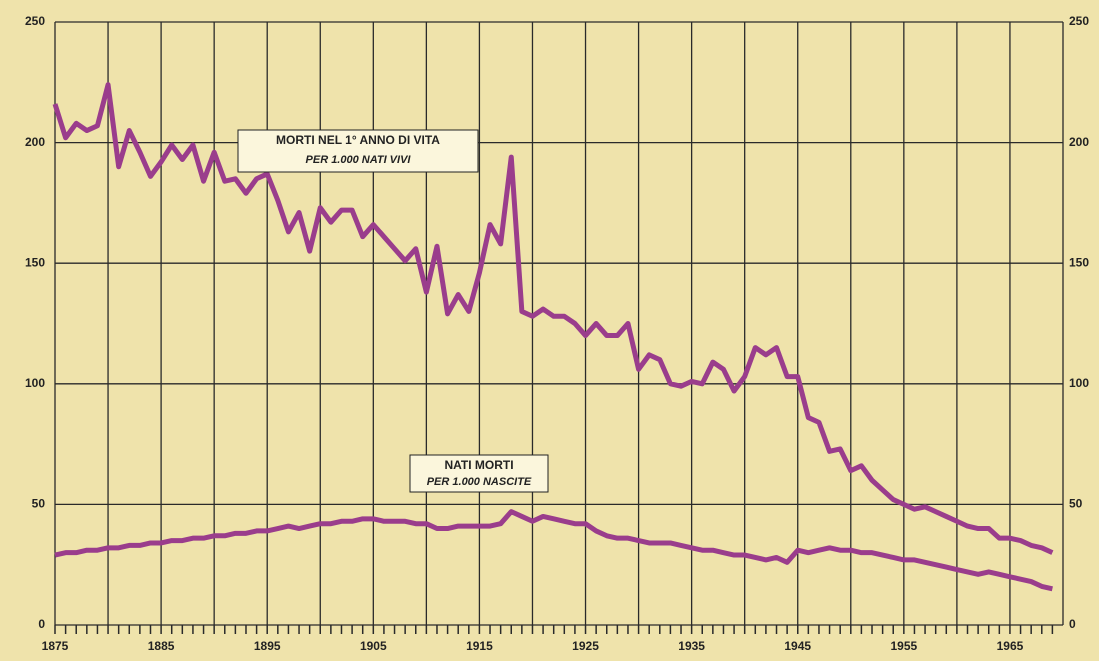 The width and height of the screenshot is (1099, 661). I want to click on series-note: PER 1.000 NASCITE, so click(479, 482).